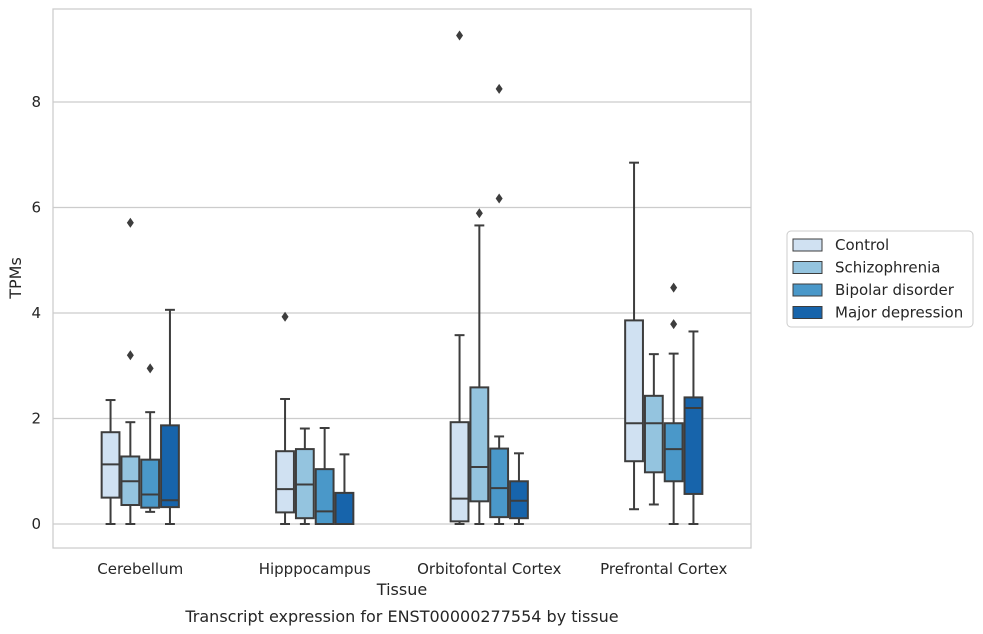 The height and width of the screenshot is (634, 983). I want to click on legend-label: Major depression, so click(899, 313).